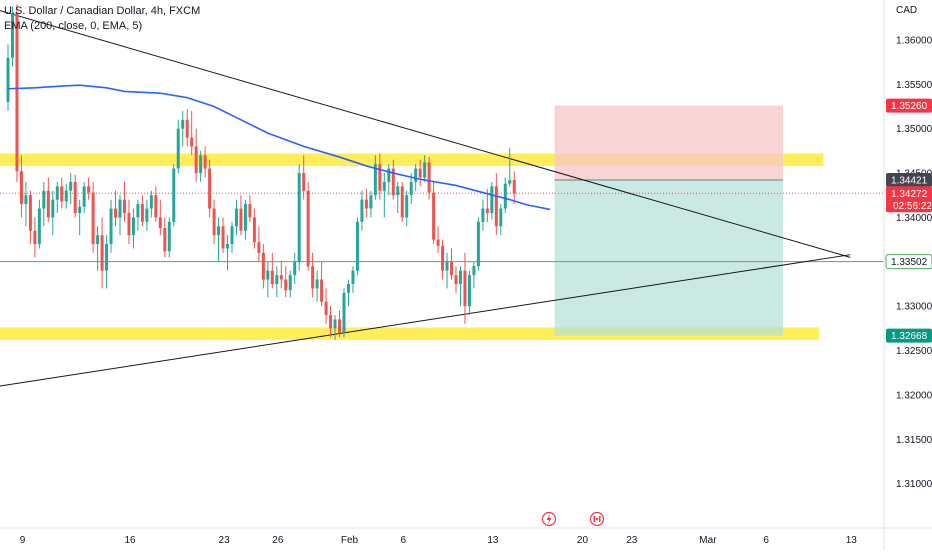  What do you see at coordinates (708, 540) in the screenshot?
I see `time-tick-label: Mar` at bounding box center [708, 540].